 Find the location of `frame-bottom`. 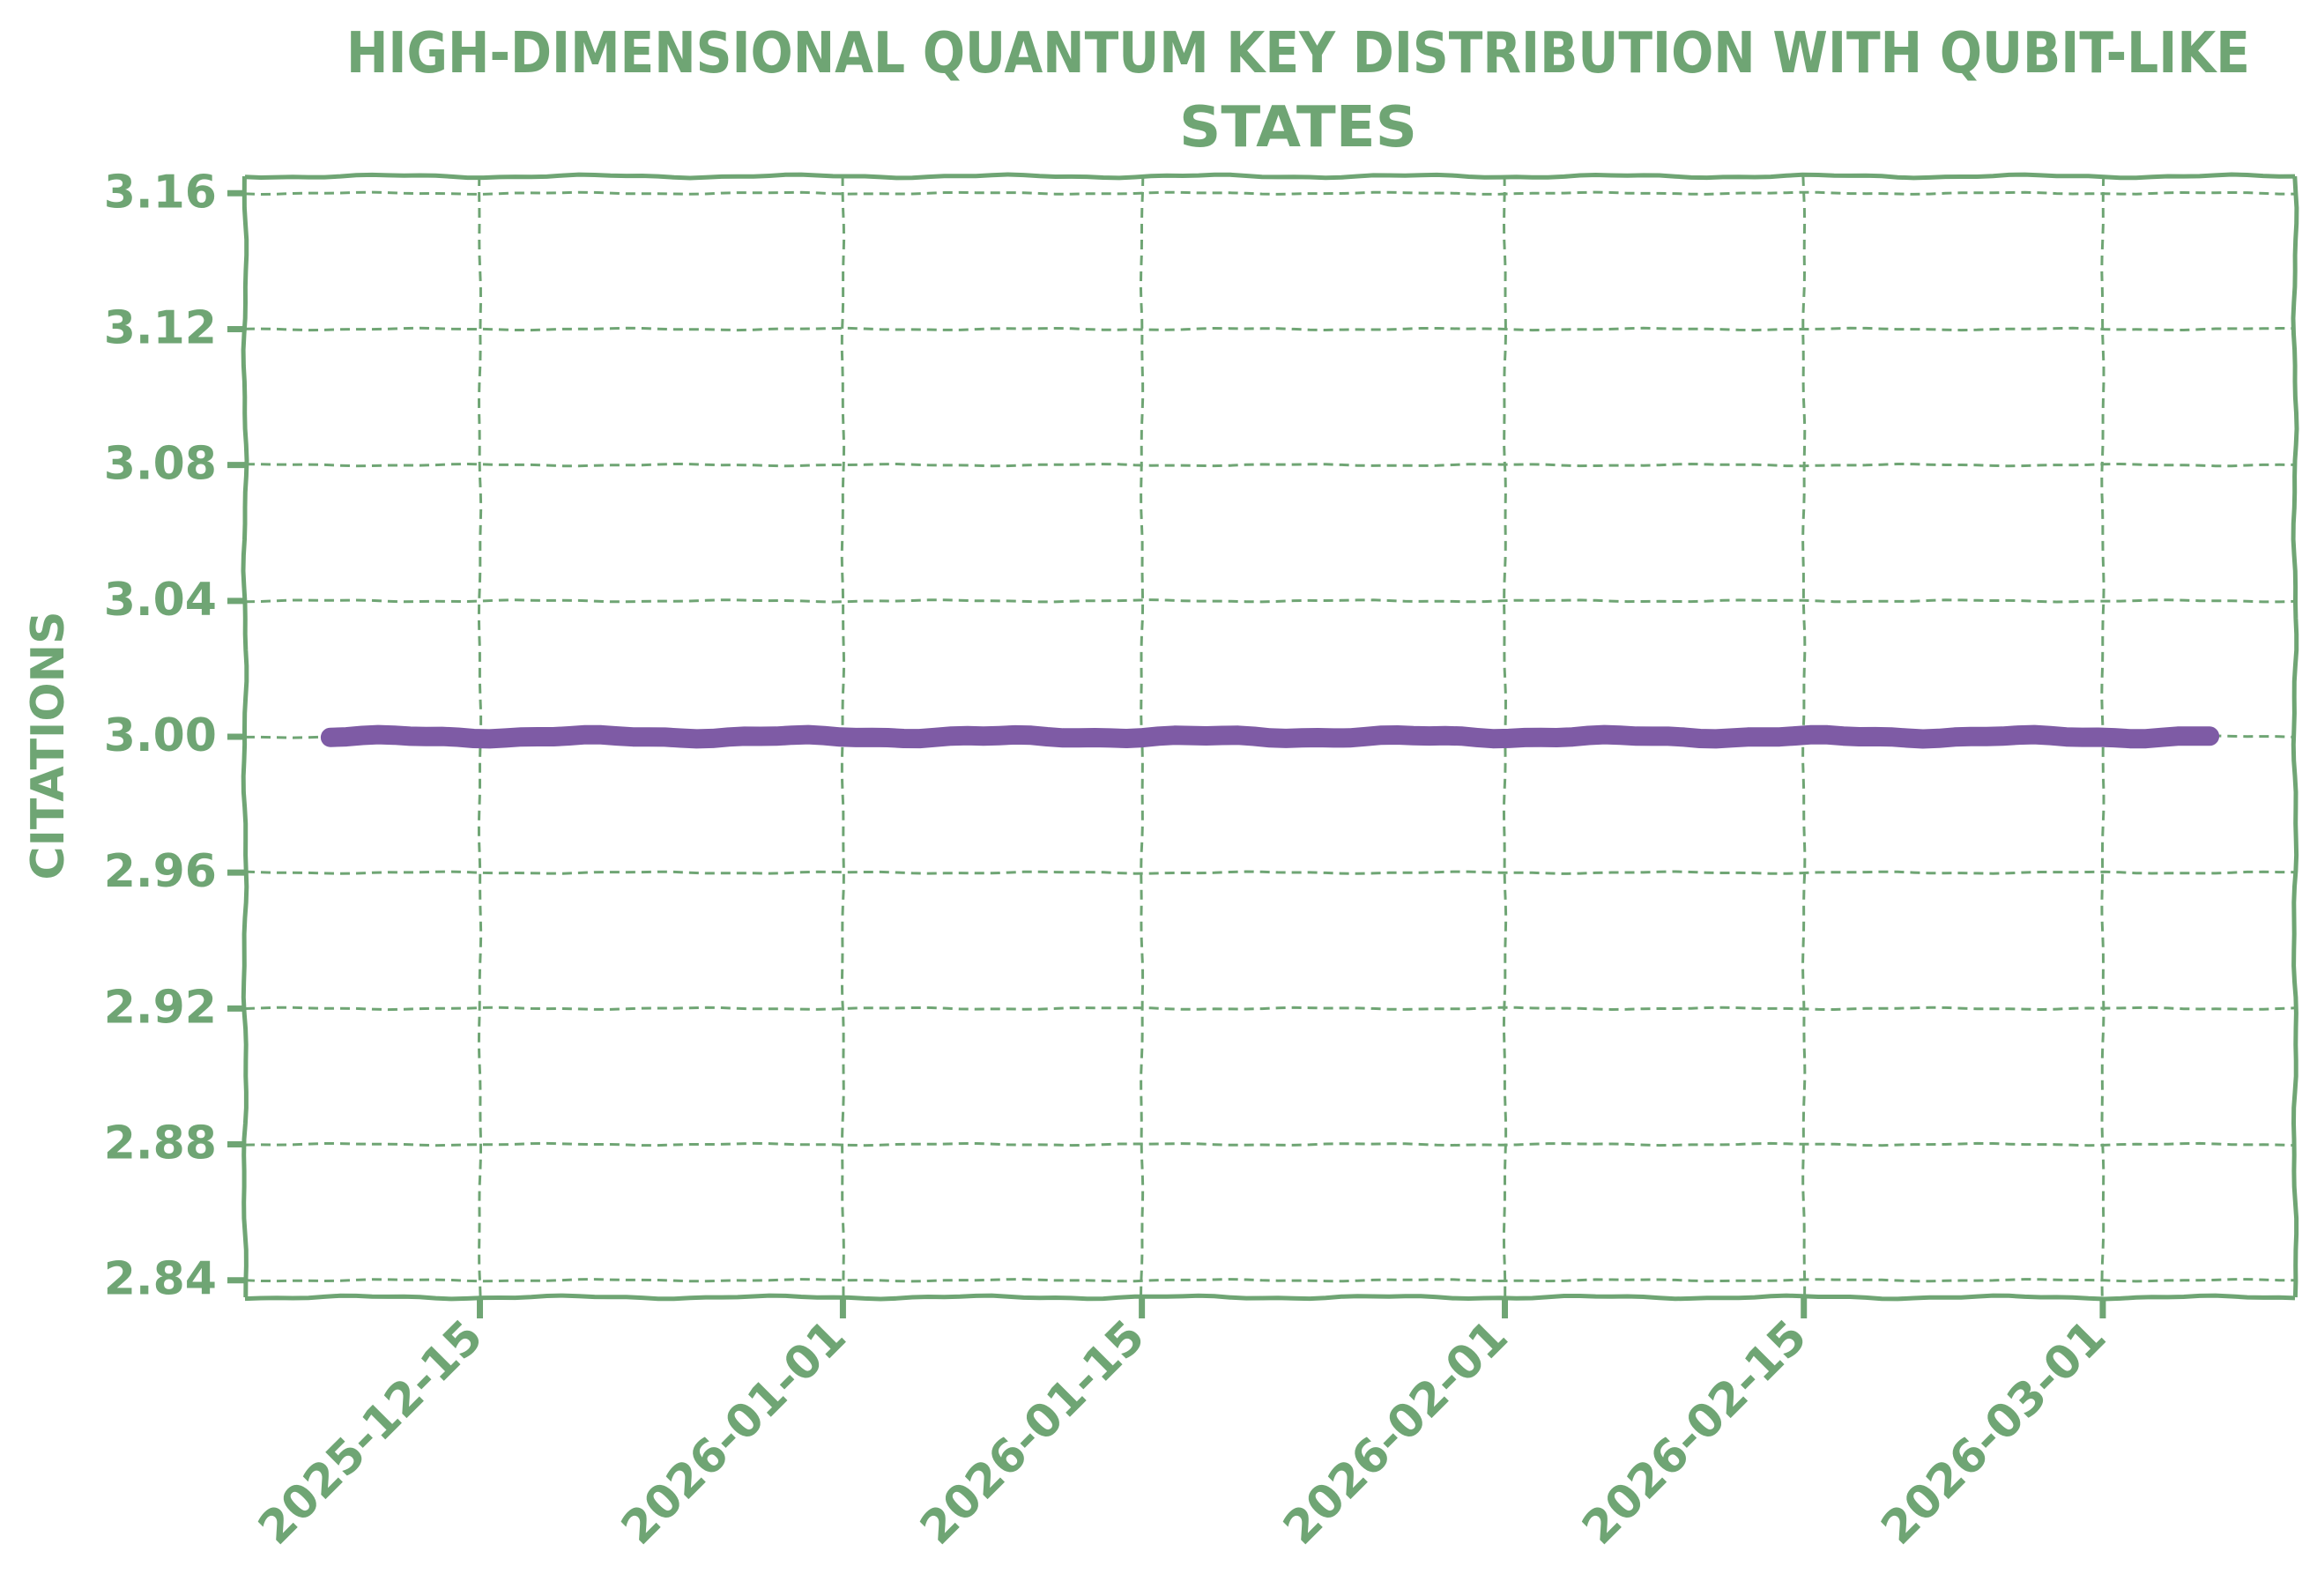

frame-bottom is located at coordinates (1270, 1297).